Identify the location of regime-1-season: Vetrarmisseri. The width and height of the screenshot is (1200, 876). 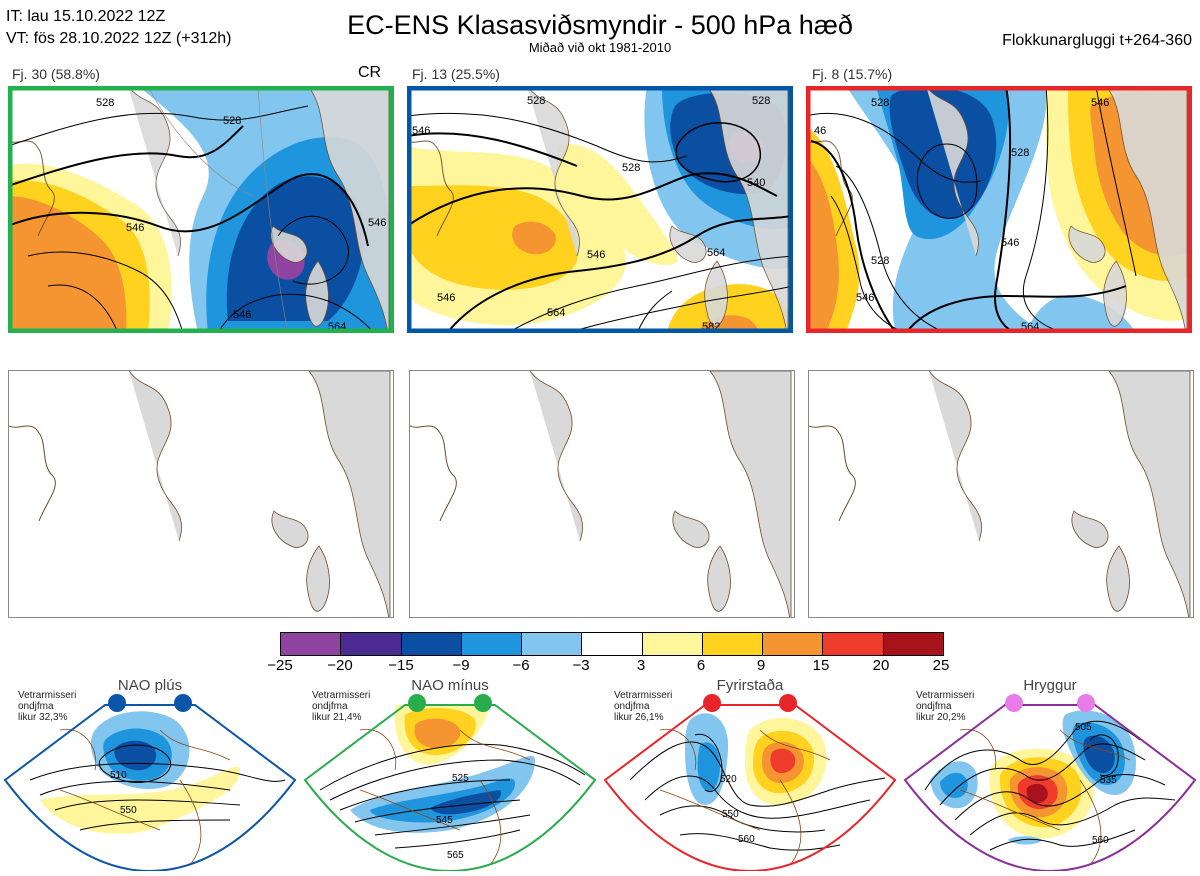
(47, 695).